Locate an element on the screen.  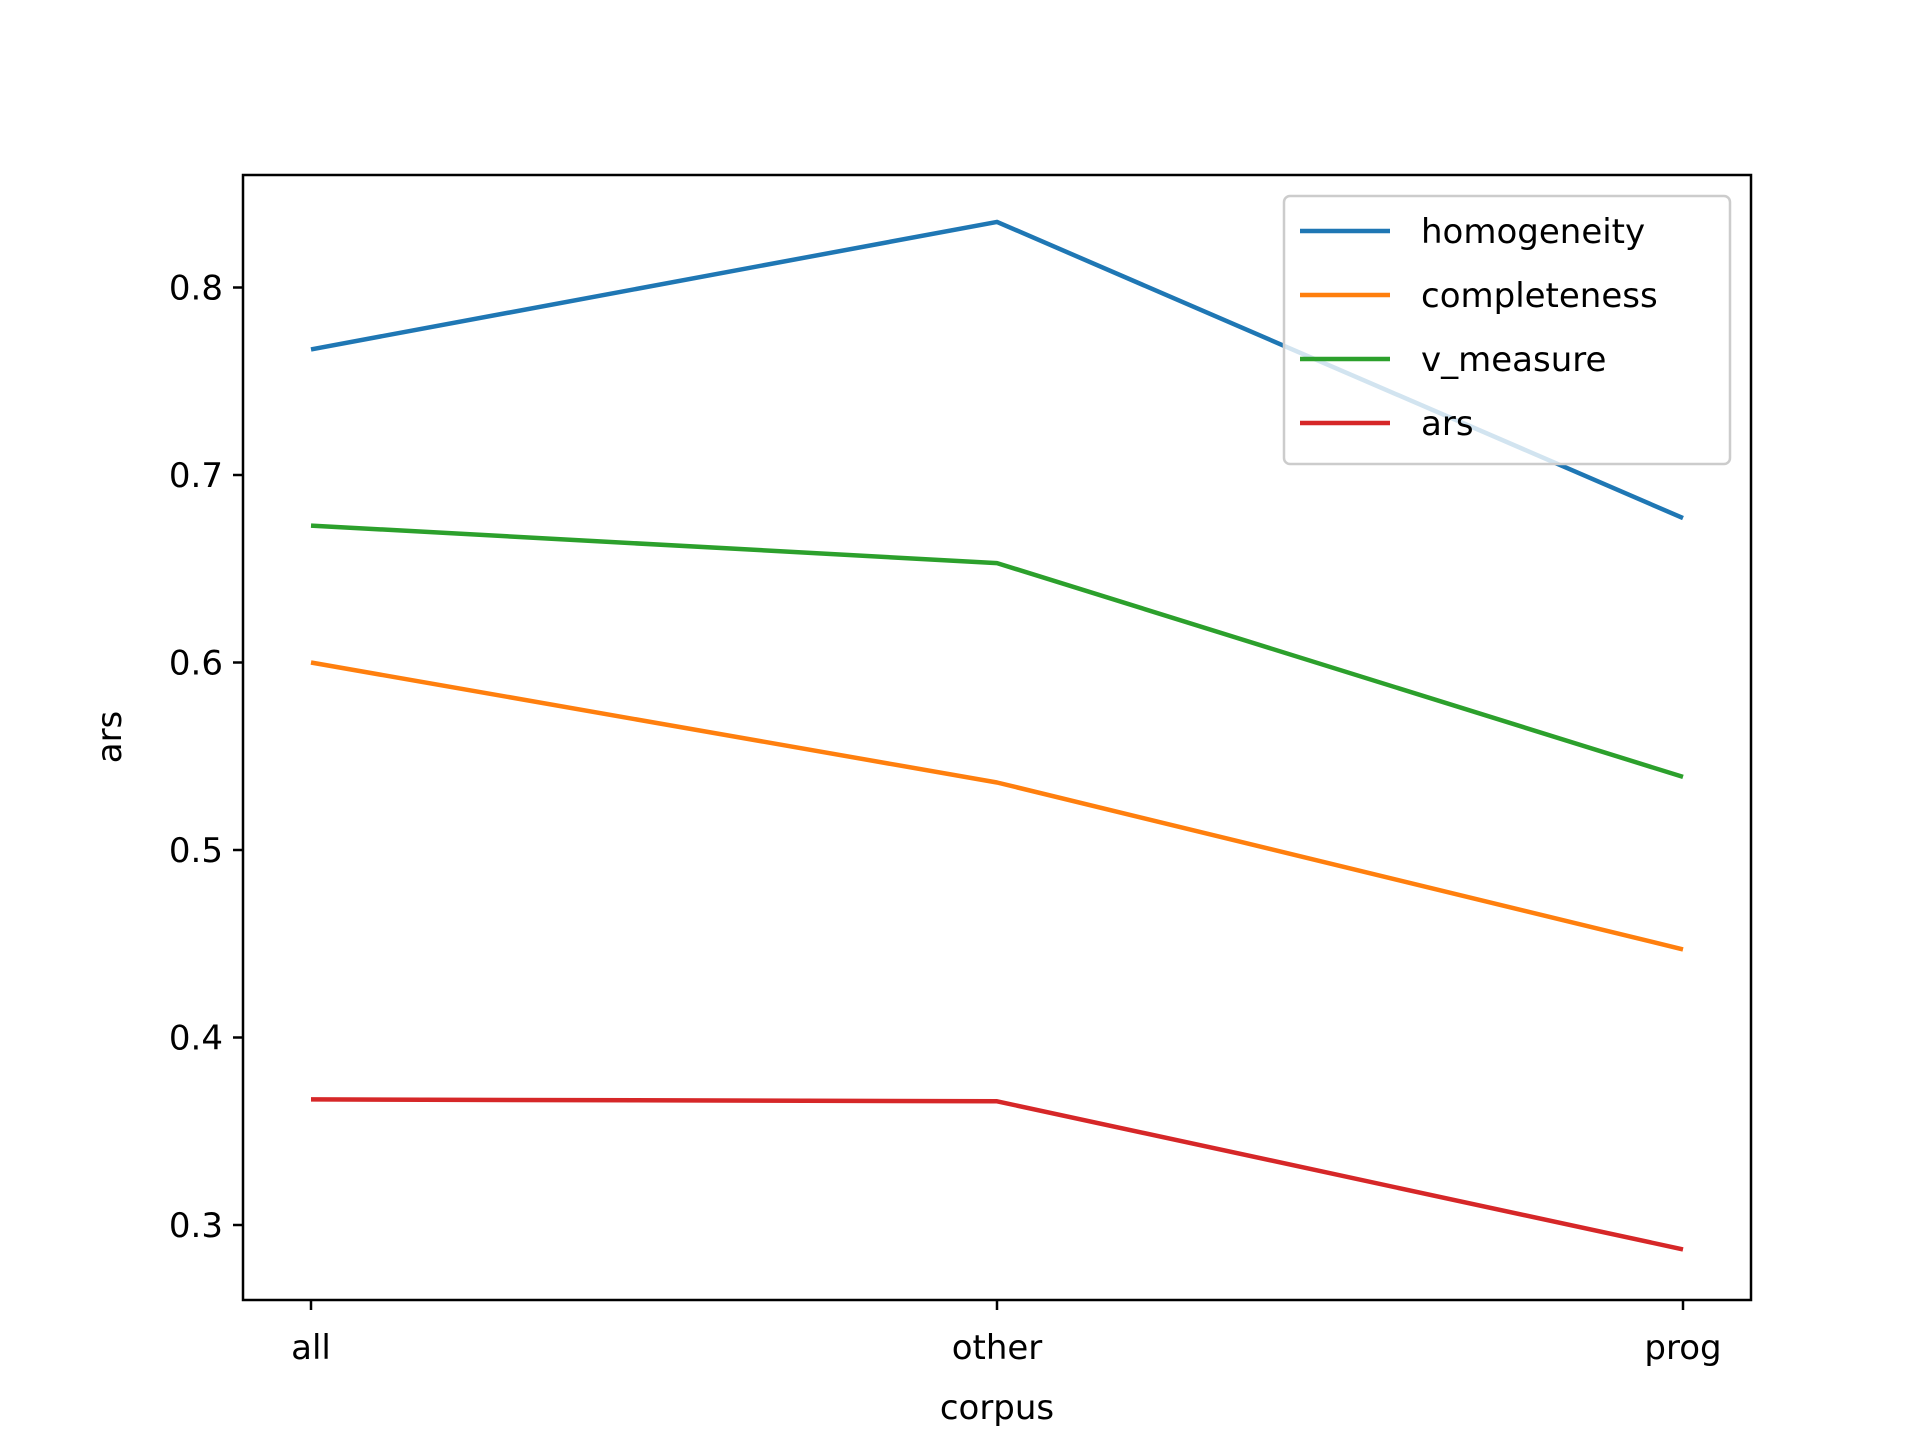
legend-label-homogeneity: homogeneity is located at coordinates (1533, 232).